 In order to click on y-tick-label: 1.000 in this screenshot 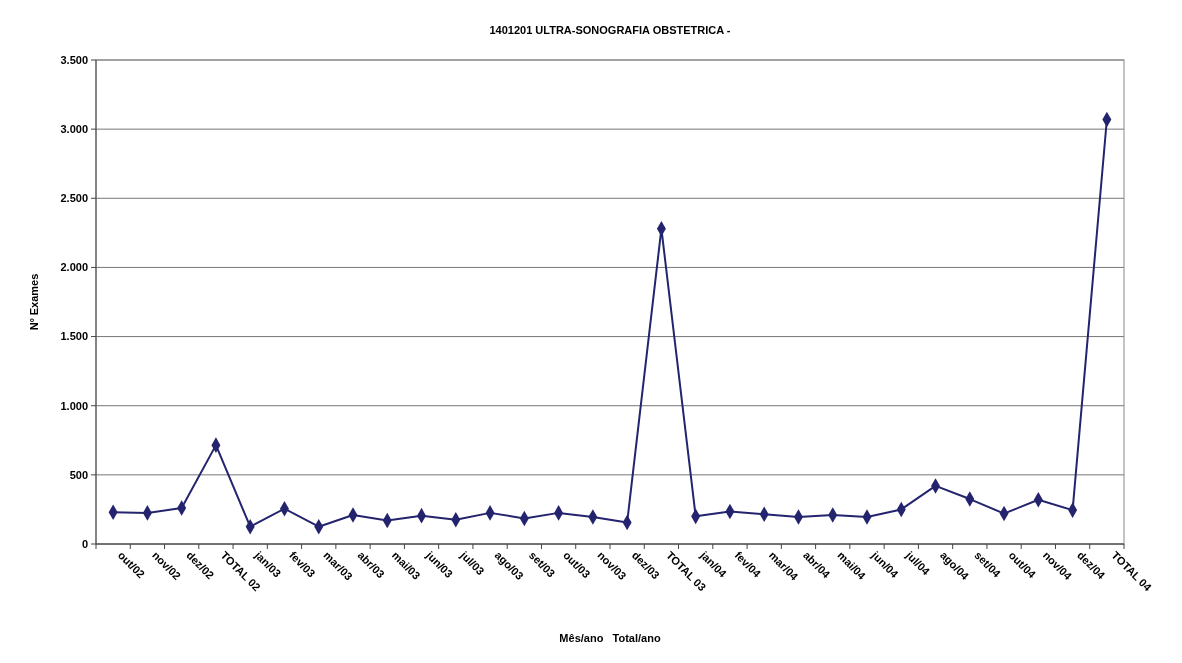, I will do `click(74, 405)`.